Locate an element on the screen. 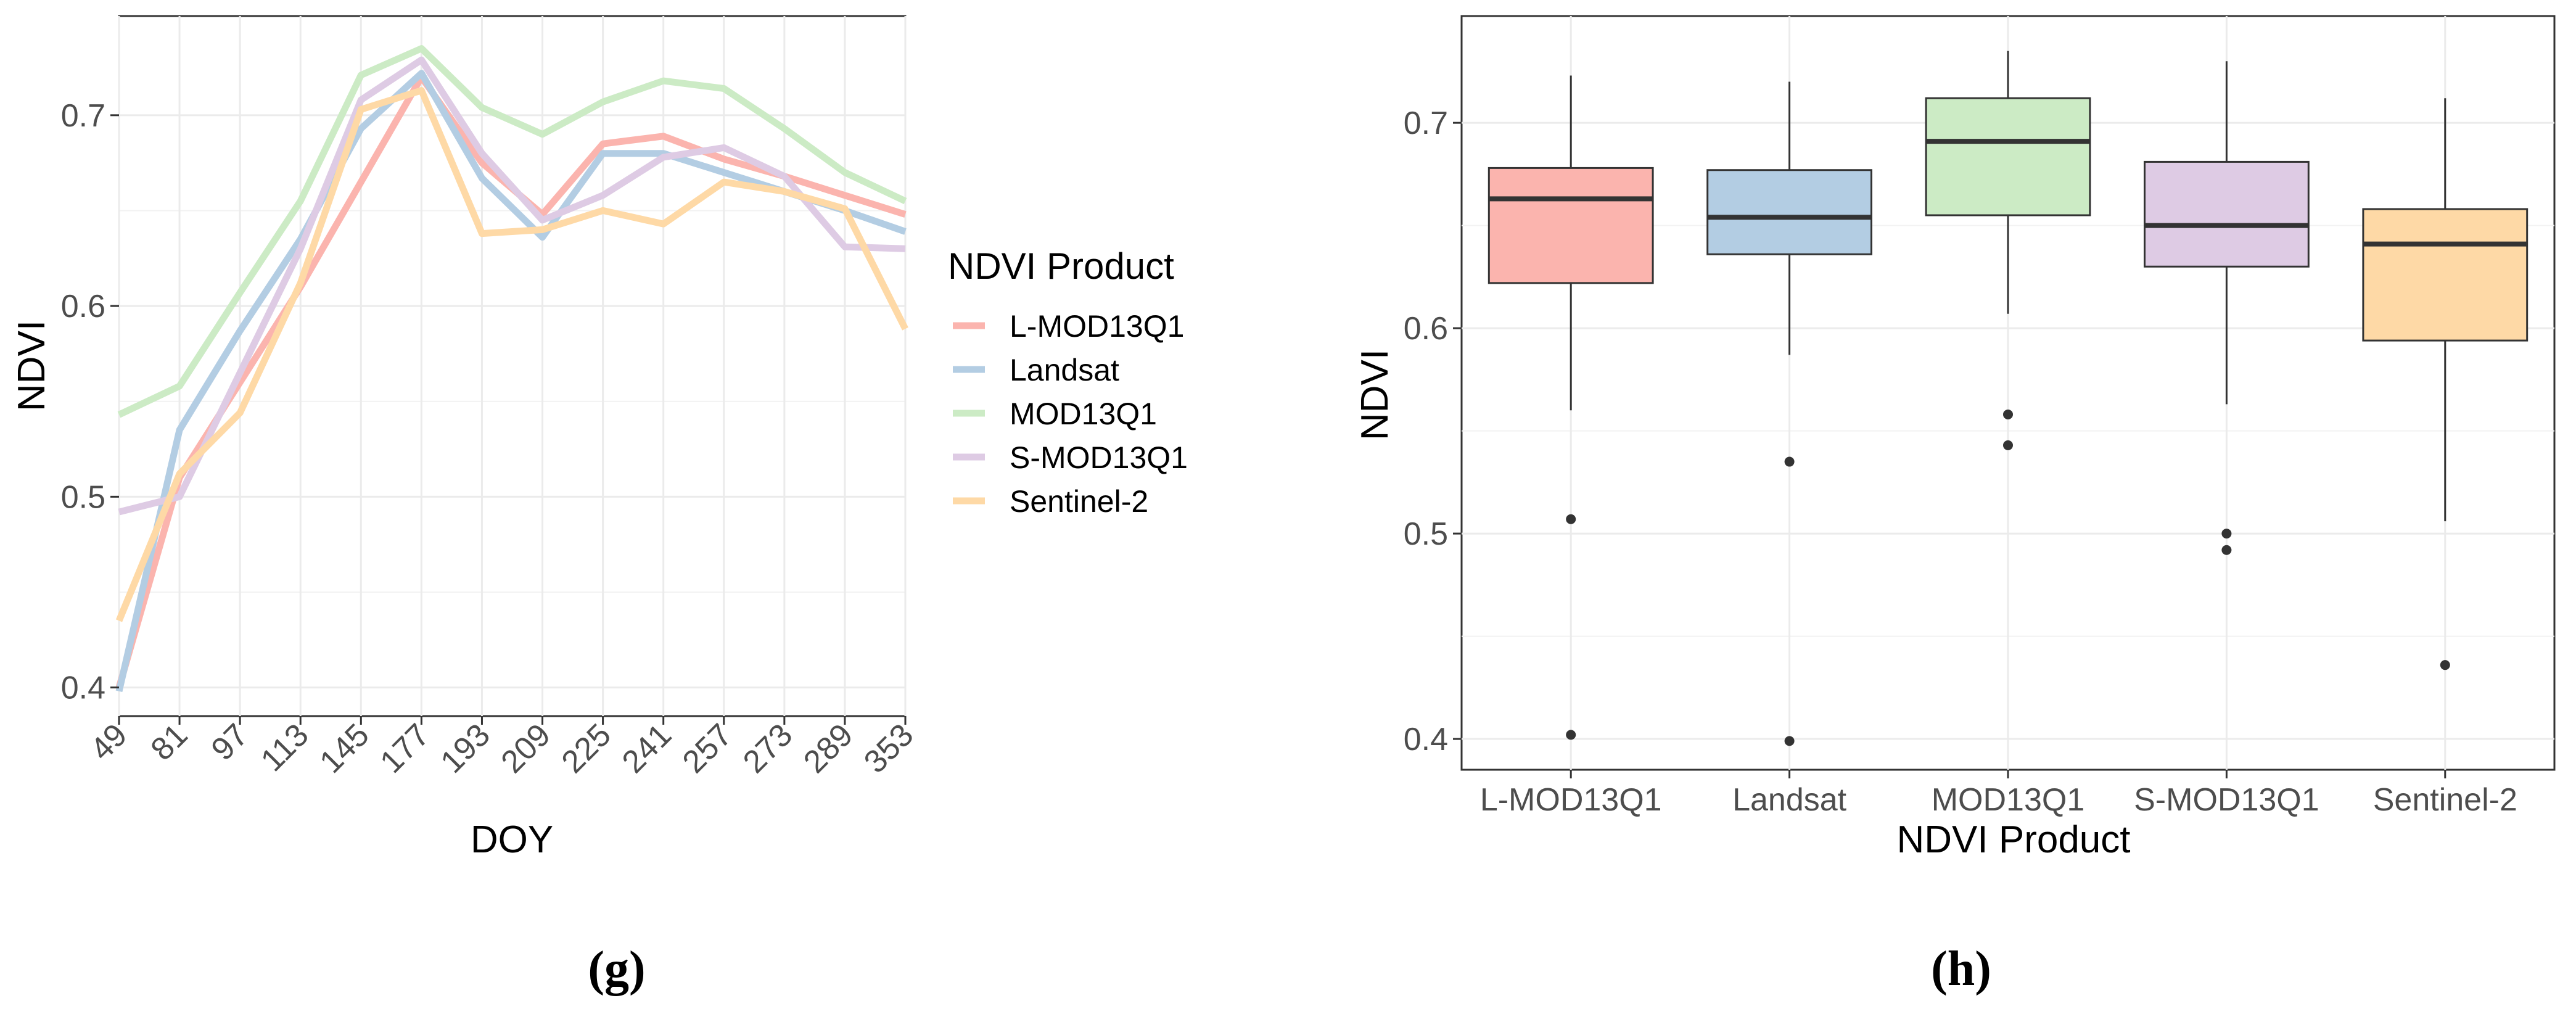 The width and height of the screenshot is (2576, 1014). x-tick-label: Sentinel-2 is located at coordinates (2445, 800).